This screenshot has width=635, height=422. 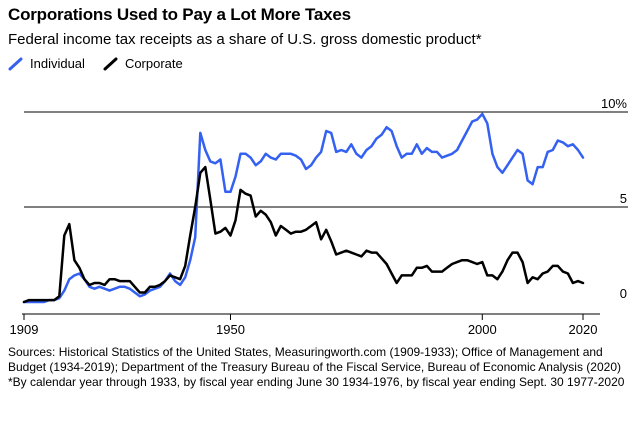 I want to click on legend-item-individual: Individual, so click(x=46, y=63).